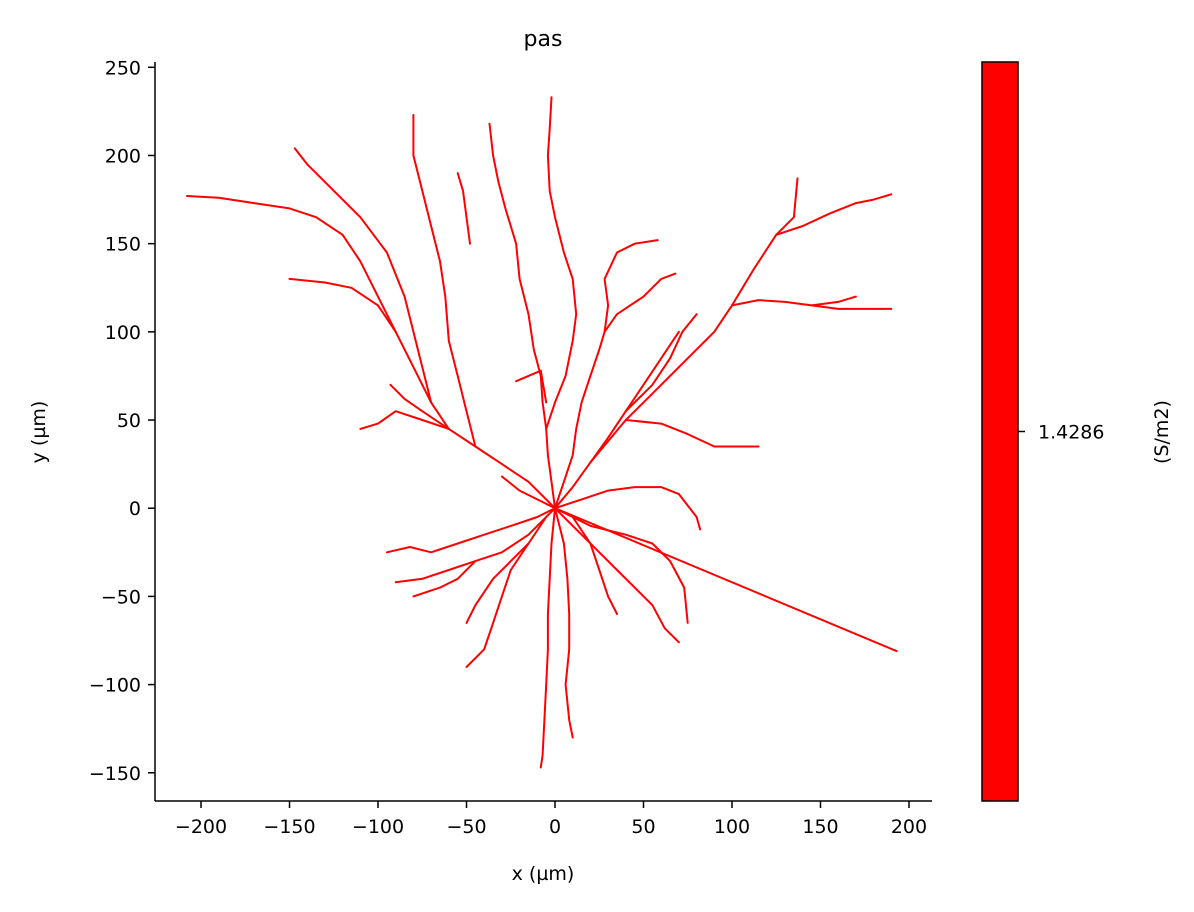 This screenshot has height=912, width=1194. I want to click on y-tick-label: −150, so click(115, 774).